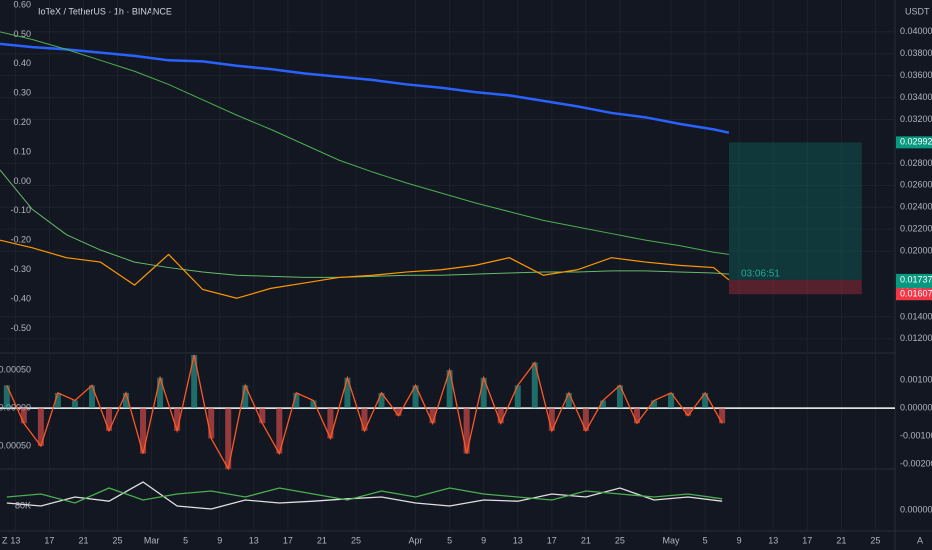  What do you see at coordinates (916, 250) in the screenshot?
I see `y-tick-label: 0.02000` at bounding box center [916, 250].